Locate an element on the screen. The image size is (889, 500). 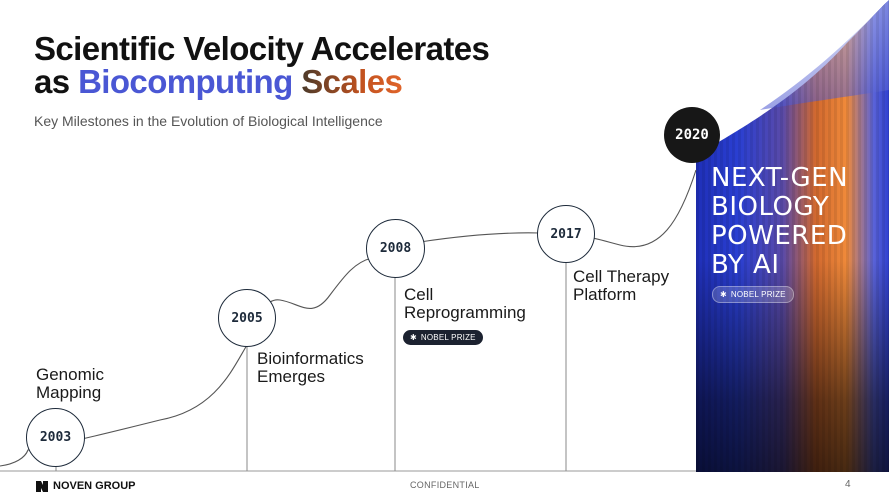
company-name: NOVEN GROUP is located at coordinates (94, 486).